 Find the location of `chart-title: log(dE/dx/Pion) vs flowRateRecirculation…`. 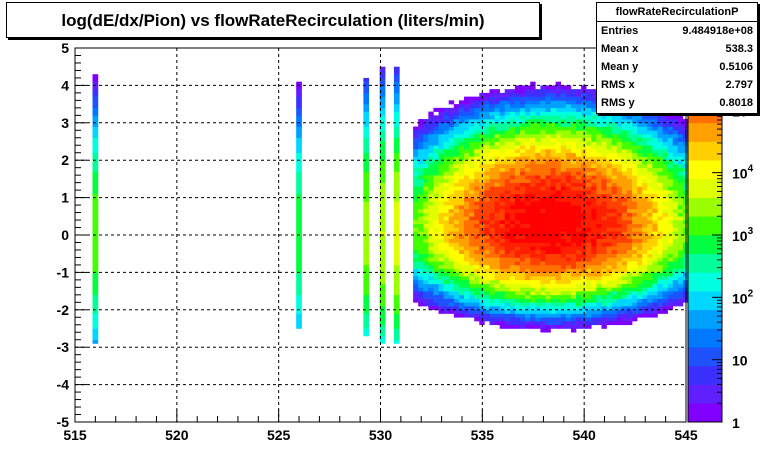

chart-title: log(dE/dx/Pion) vs flowRateRecirculation… is located at coordinates (273, 20).